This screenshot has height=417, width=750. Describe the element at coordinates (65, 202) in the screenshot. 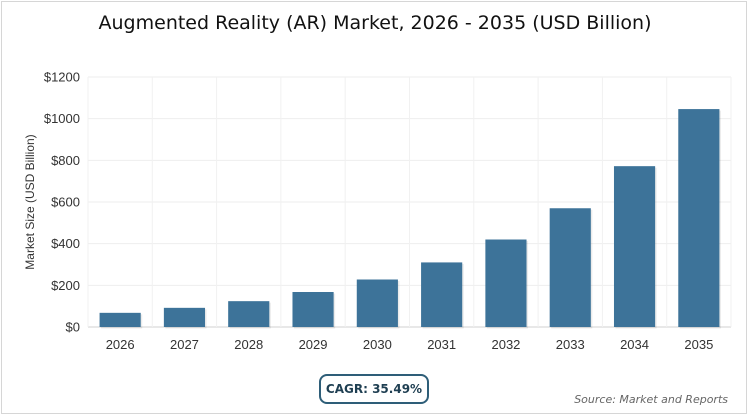

I see `y-tick-label: $600` at that location.